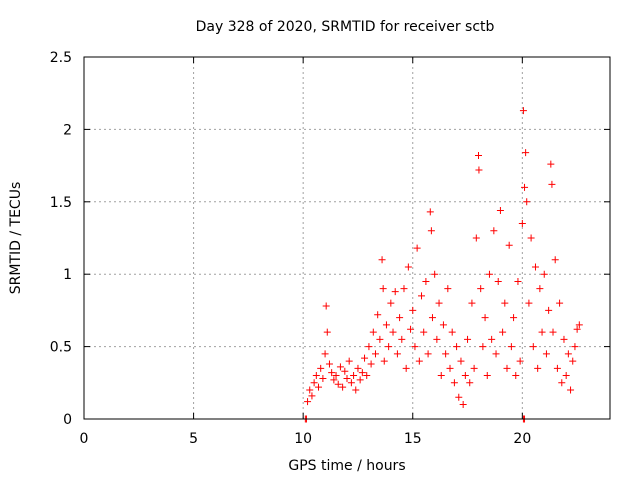 The image size is (640, 480). Describe the element at coordinates (61, 58) in the screenshot. I see `y-tick-label: 2.5` at that location.